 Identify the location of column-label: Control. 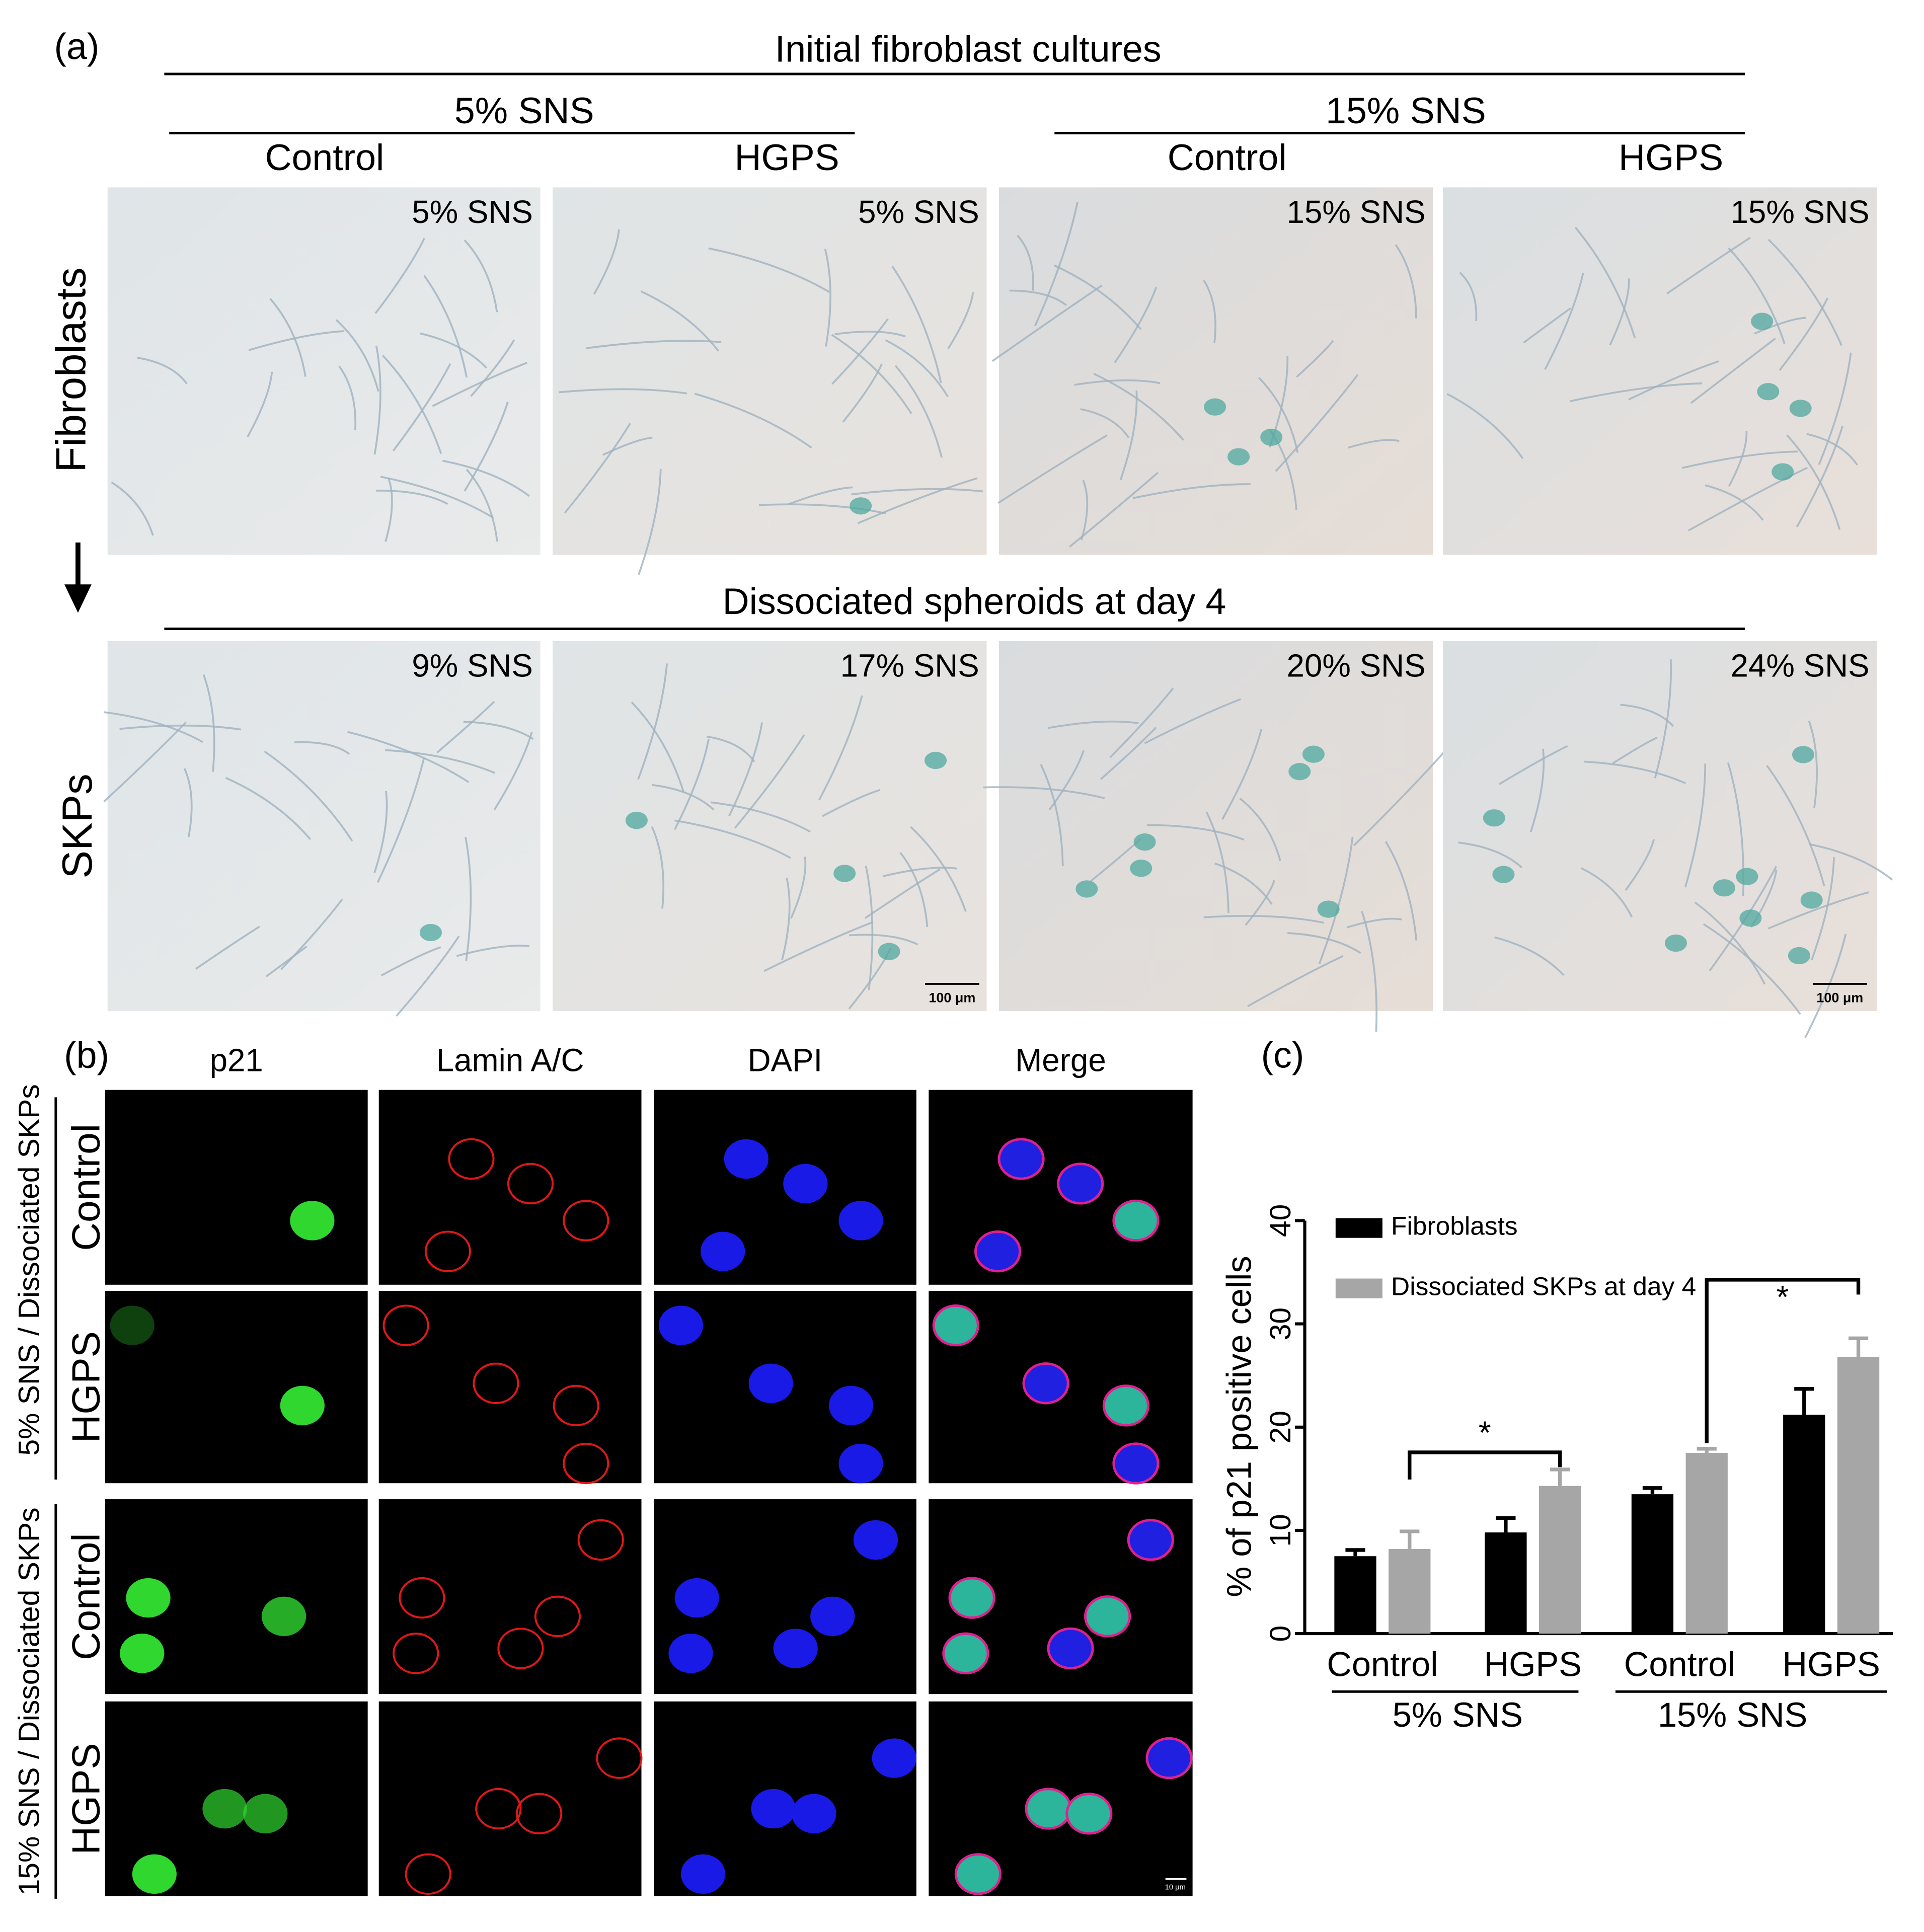
(1227, 157).